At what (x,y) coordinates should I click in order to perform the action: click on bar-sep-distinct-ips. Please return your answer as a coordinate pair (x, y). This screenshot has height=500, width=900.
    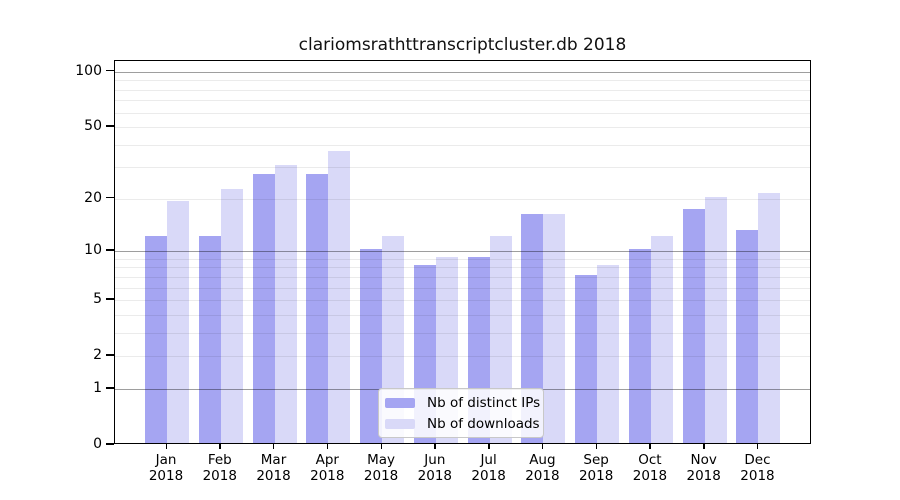
    Looking at the image, I should click on (586, 358).